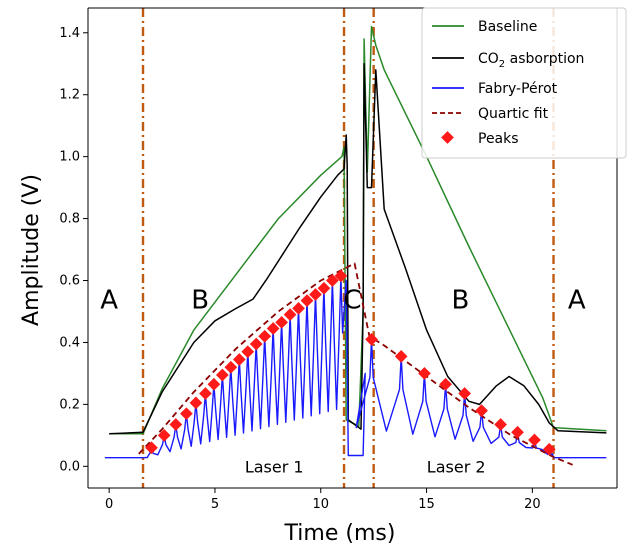 This screenshot has width=631, height=549. What do you see at coordinates (352, 300) in the screenshot?
I see `region-label: C` at bounding box center [352, 300].